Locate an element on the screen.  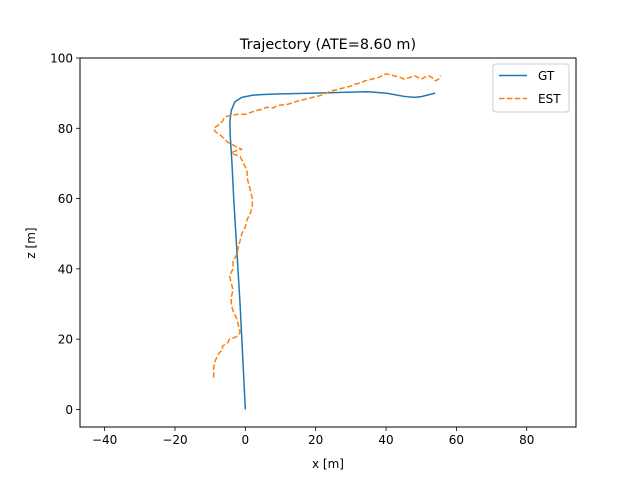
chart-title: Trajectory (ATE=8.60 m) is located at coordinates (327, 45).